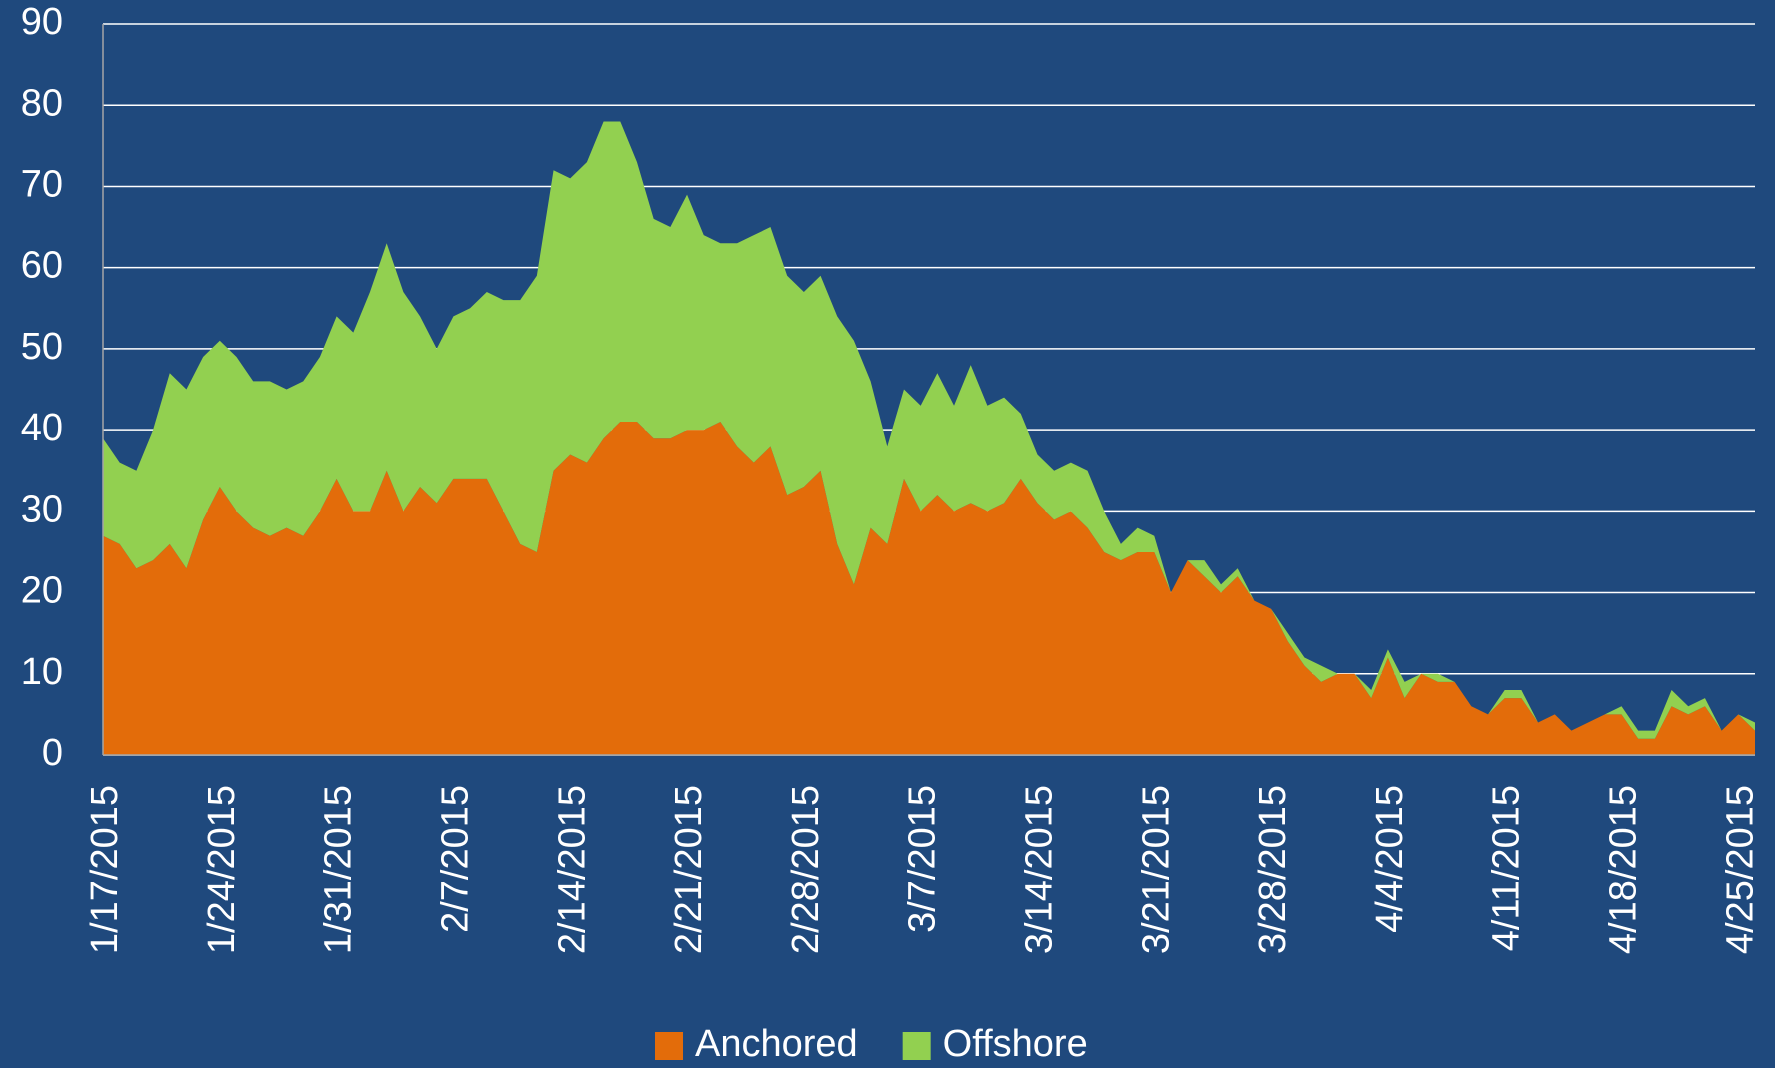  I want to click on x-tick-label: 3/14/2015, so click(1039, 869).